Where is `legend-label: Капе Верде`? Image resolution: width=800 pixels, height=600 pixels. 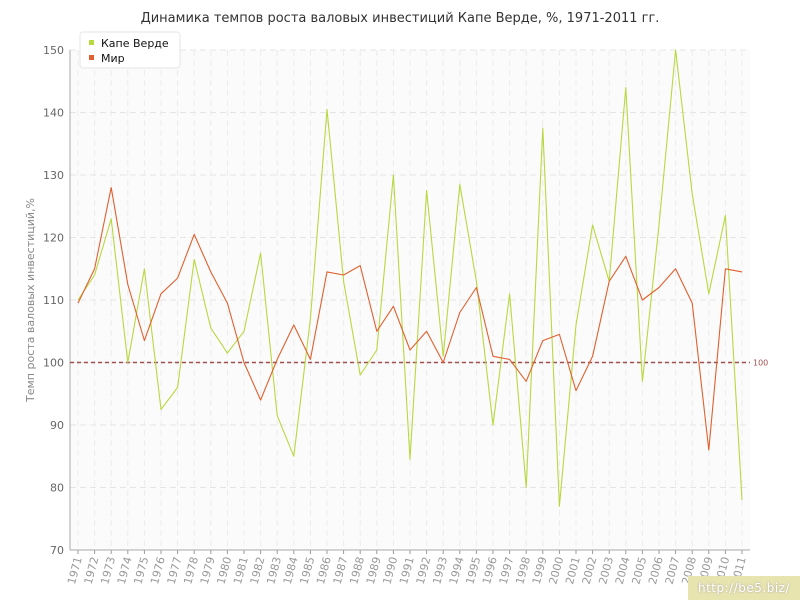 legend-label: Капе Верде is located at coordinates (135, 43).